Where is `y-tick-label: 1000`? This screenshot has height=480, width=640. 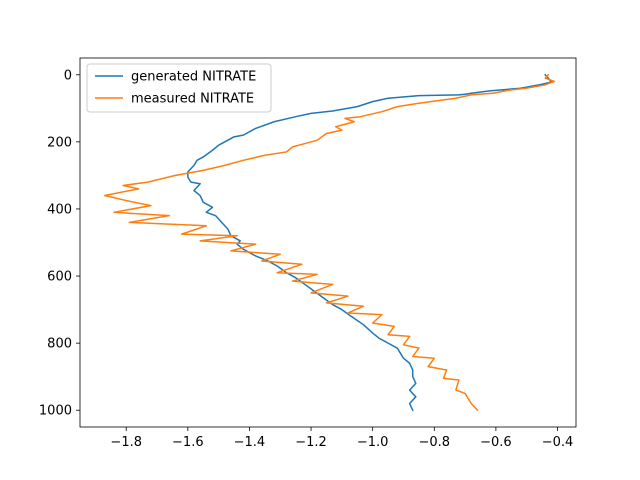
y-tick-label: 1000 is located at coordinates (55, 411).